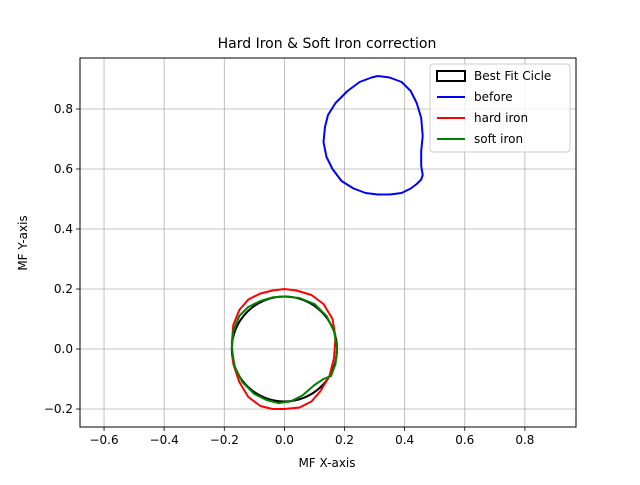 This screenshot has height=485, width=640. I want to click on legend-label: soft iron, so click(498, 139).